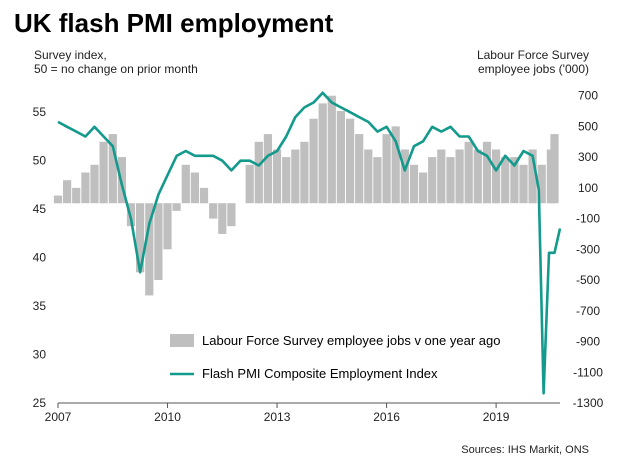 The image size is (623, 468). Describe the element at coordinates (277, 417) in the screenshot. I see `x-tick-label: 2013` at that location.